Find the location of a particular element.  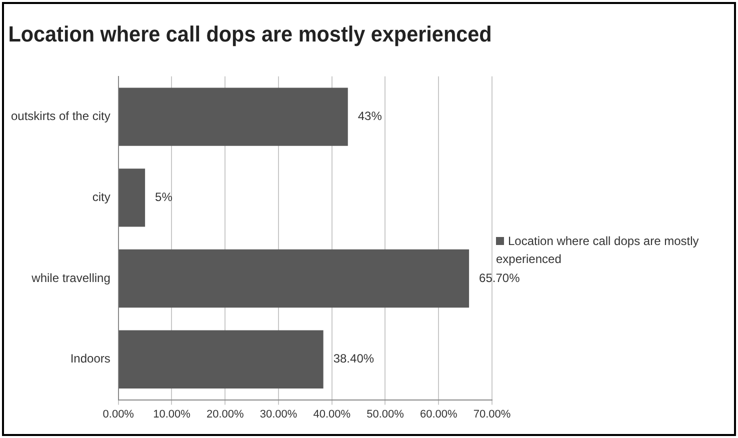

y-tick-label: while travelling is located at coordinates (70, 277).